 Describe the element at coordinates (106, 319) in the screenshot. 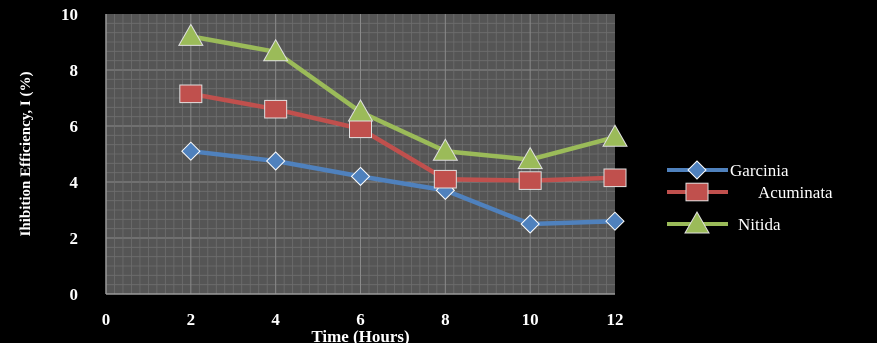

I see `x-tick-label: 0` at that location.